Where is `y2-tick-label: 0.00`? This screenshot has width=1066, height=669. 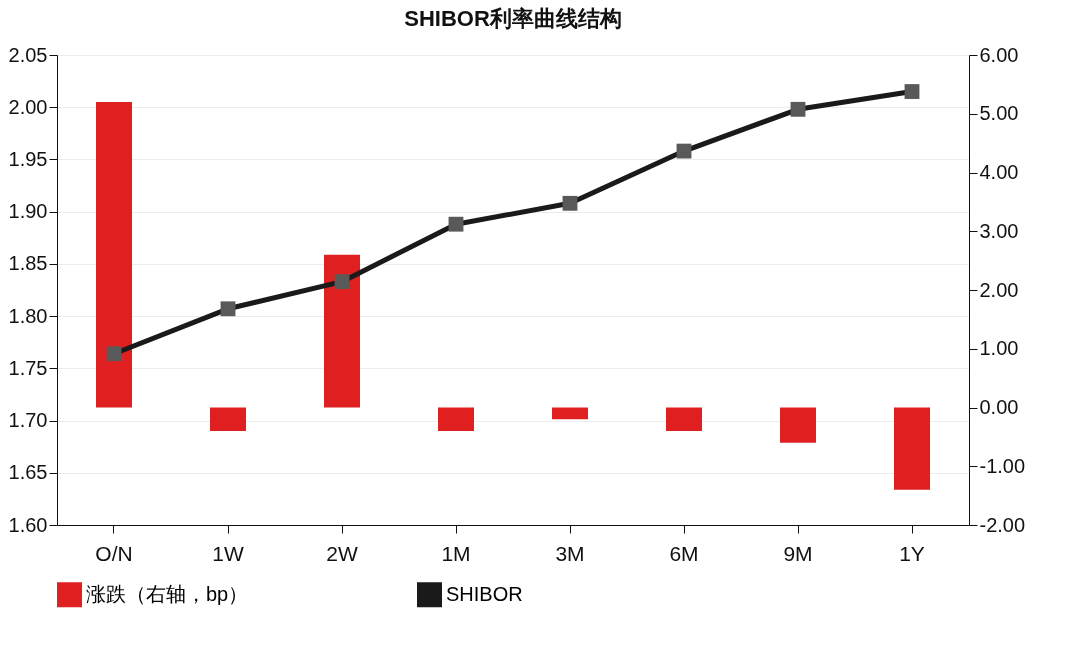 y2-tick-label: 0.00 is located at coordinates (999, 407).